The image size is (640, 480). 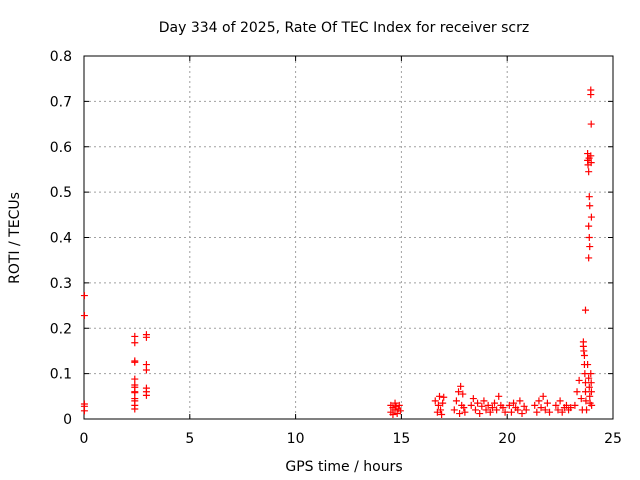 I want to click on x-axis-title: GPS time / hours, so click(x=343, y=467).